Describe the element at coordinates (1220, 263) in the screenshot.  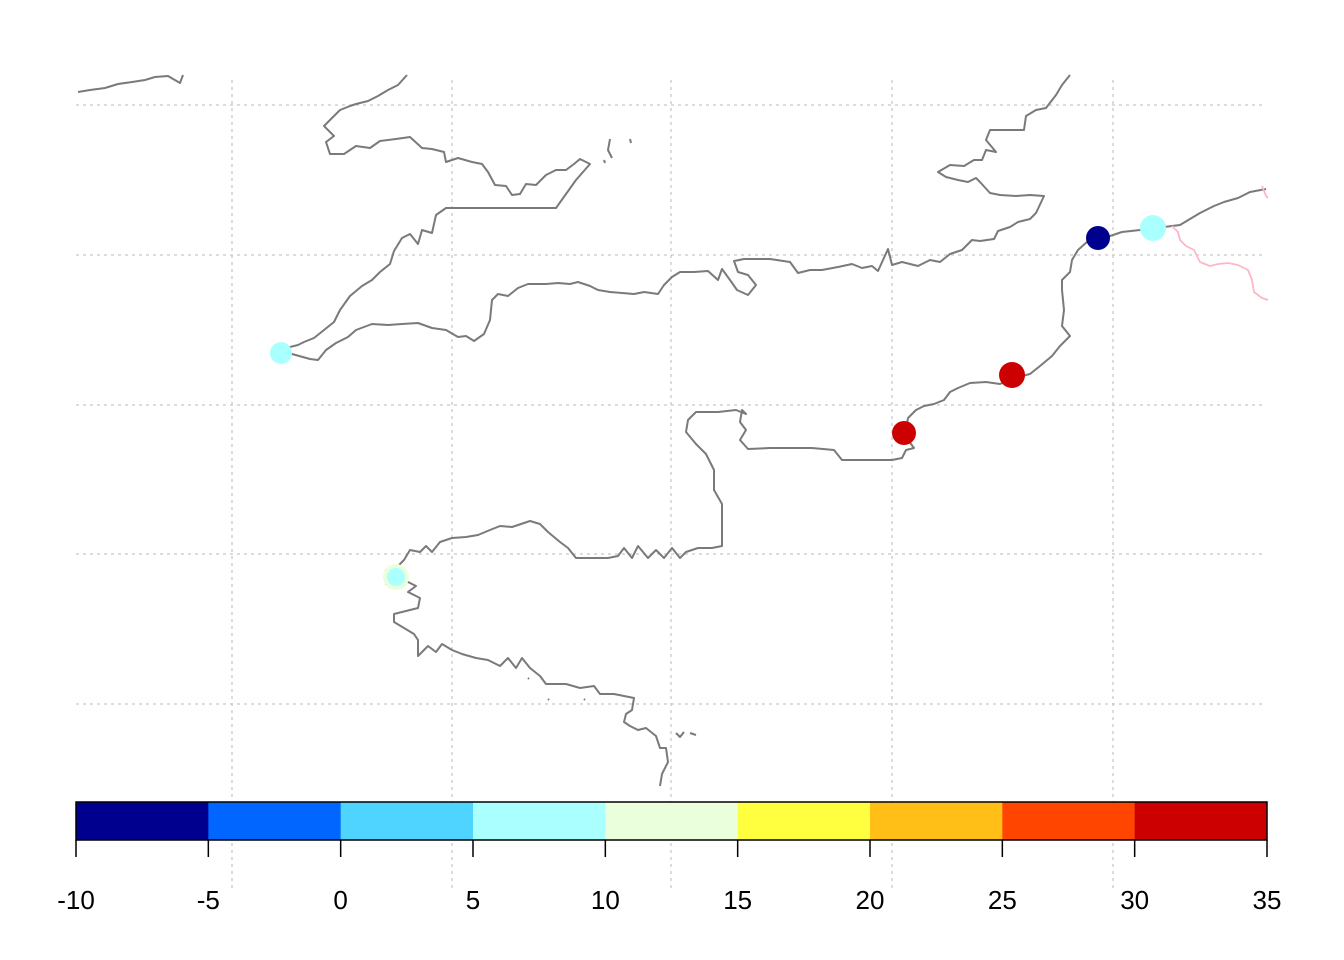
I see `national-border` at that location.